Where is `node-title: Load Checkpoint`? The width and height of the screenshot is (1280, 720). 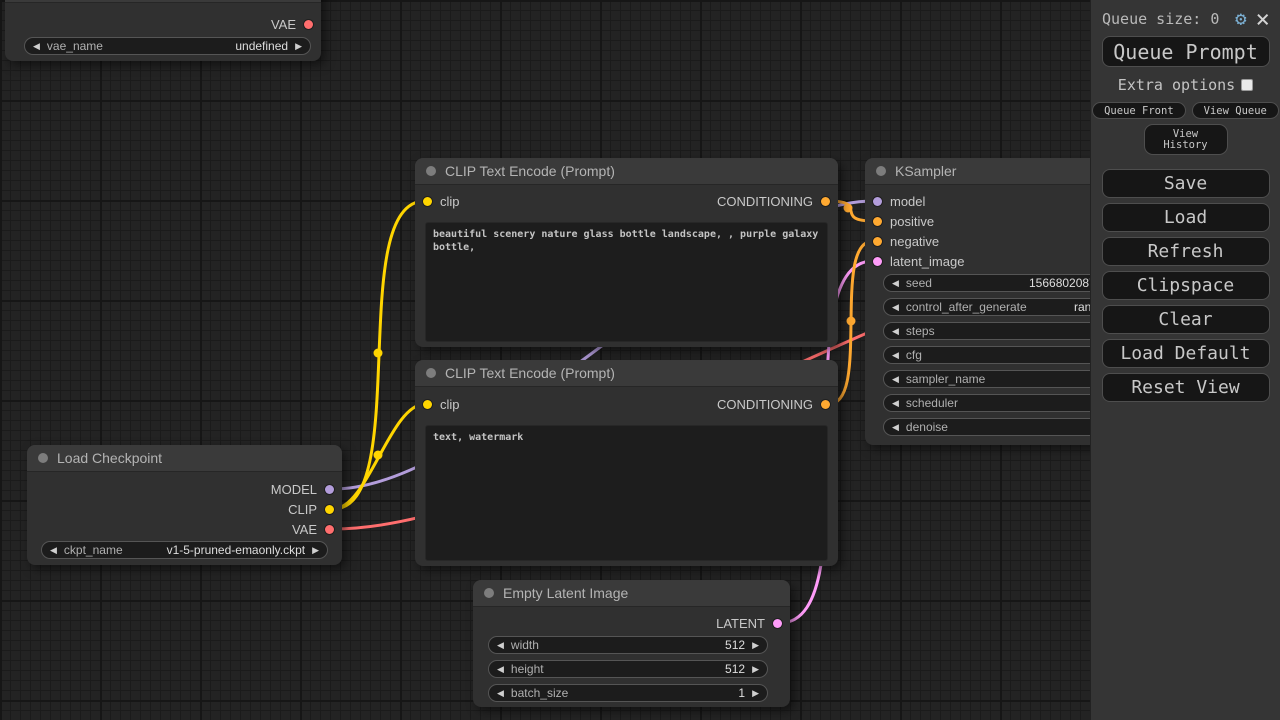 node-title: Load Checkpoint is located at coordinates (110, 458).